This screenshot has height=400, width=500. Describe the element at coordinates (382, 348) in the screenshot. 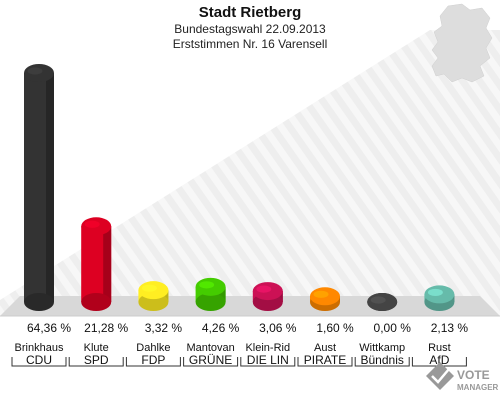

I see `candidate-label-6: Wittkamp` at that location.